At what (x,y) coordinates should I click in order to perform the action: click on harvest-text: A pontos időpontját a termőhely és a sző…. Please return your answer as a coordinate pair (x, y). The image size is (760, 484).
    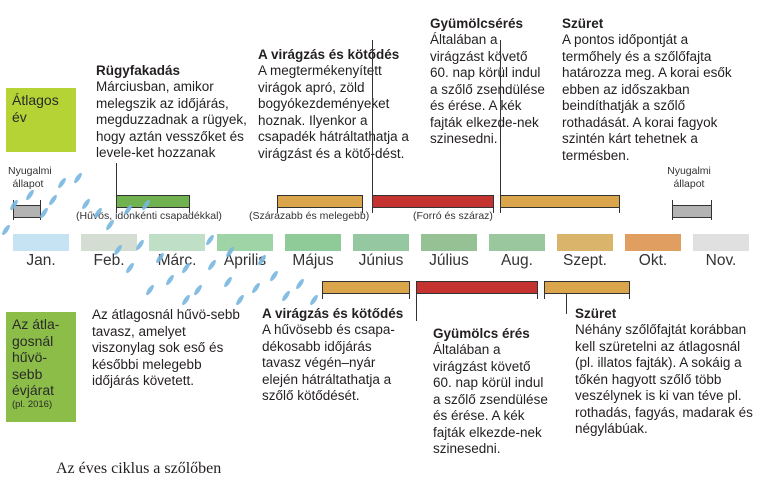
    Looking at the image, I should click on (647, 97).